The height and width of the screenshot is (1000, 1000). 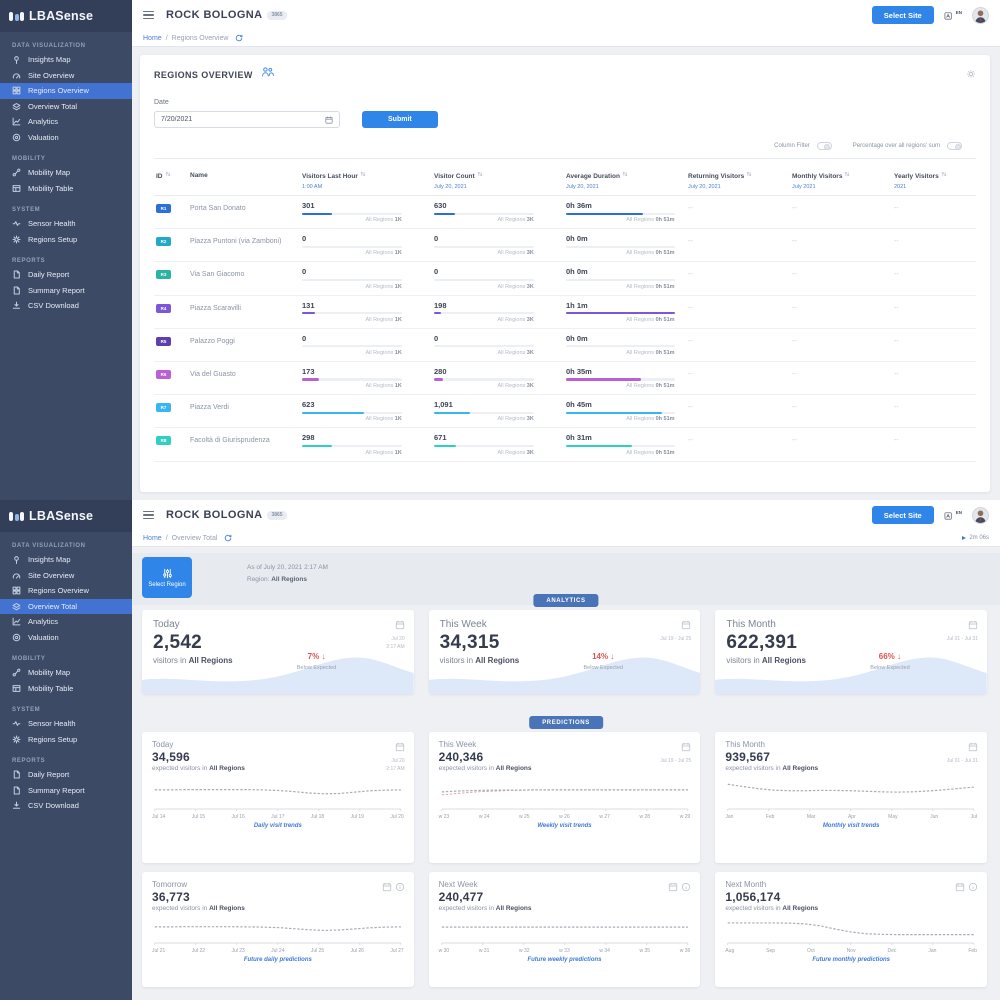 What do you see at coordinates (247, 119) in the screenshot?
I see `date-input: 7/20/2021` at bounding box center [247, 119].